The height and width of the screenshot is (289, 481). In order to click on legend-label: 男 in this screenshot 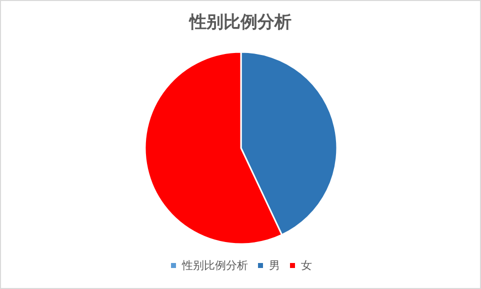, I will do `click(274, 265)`.